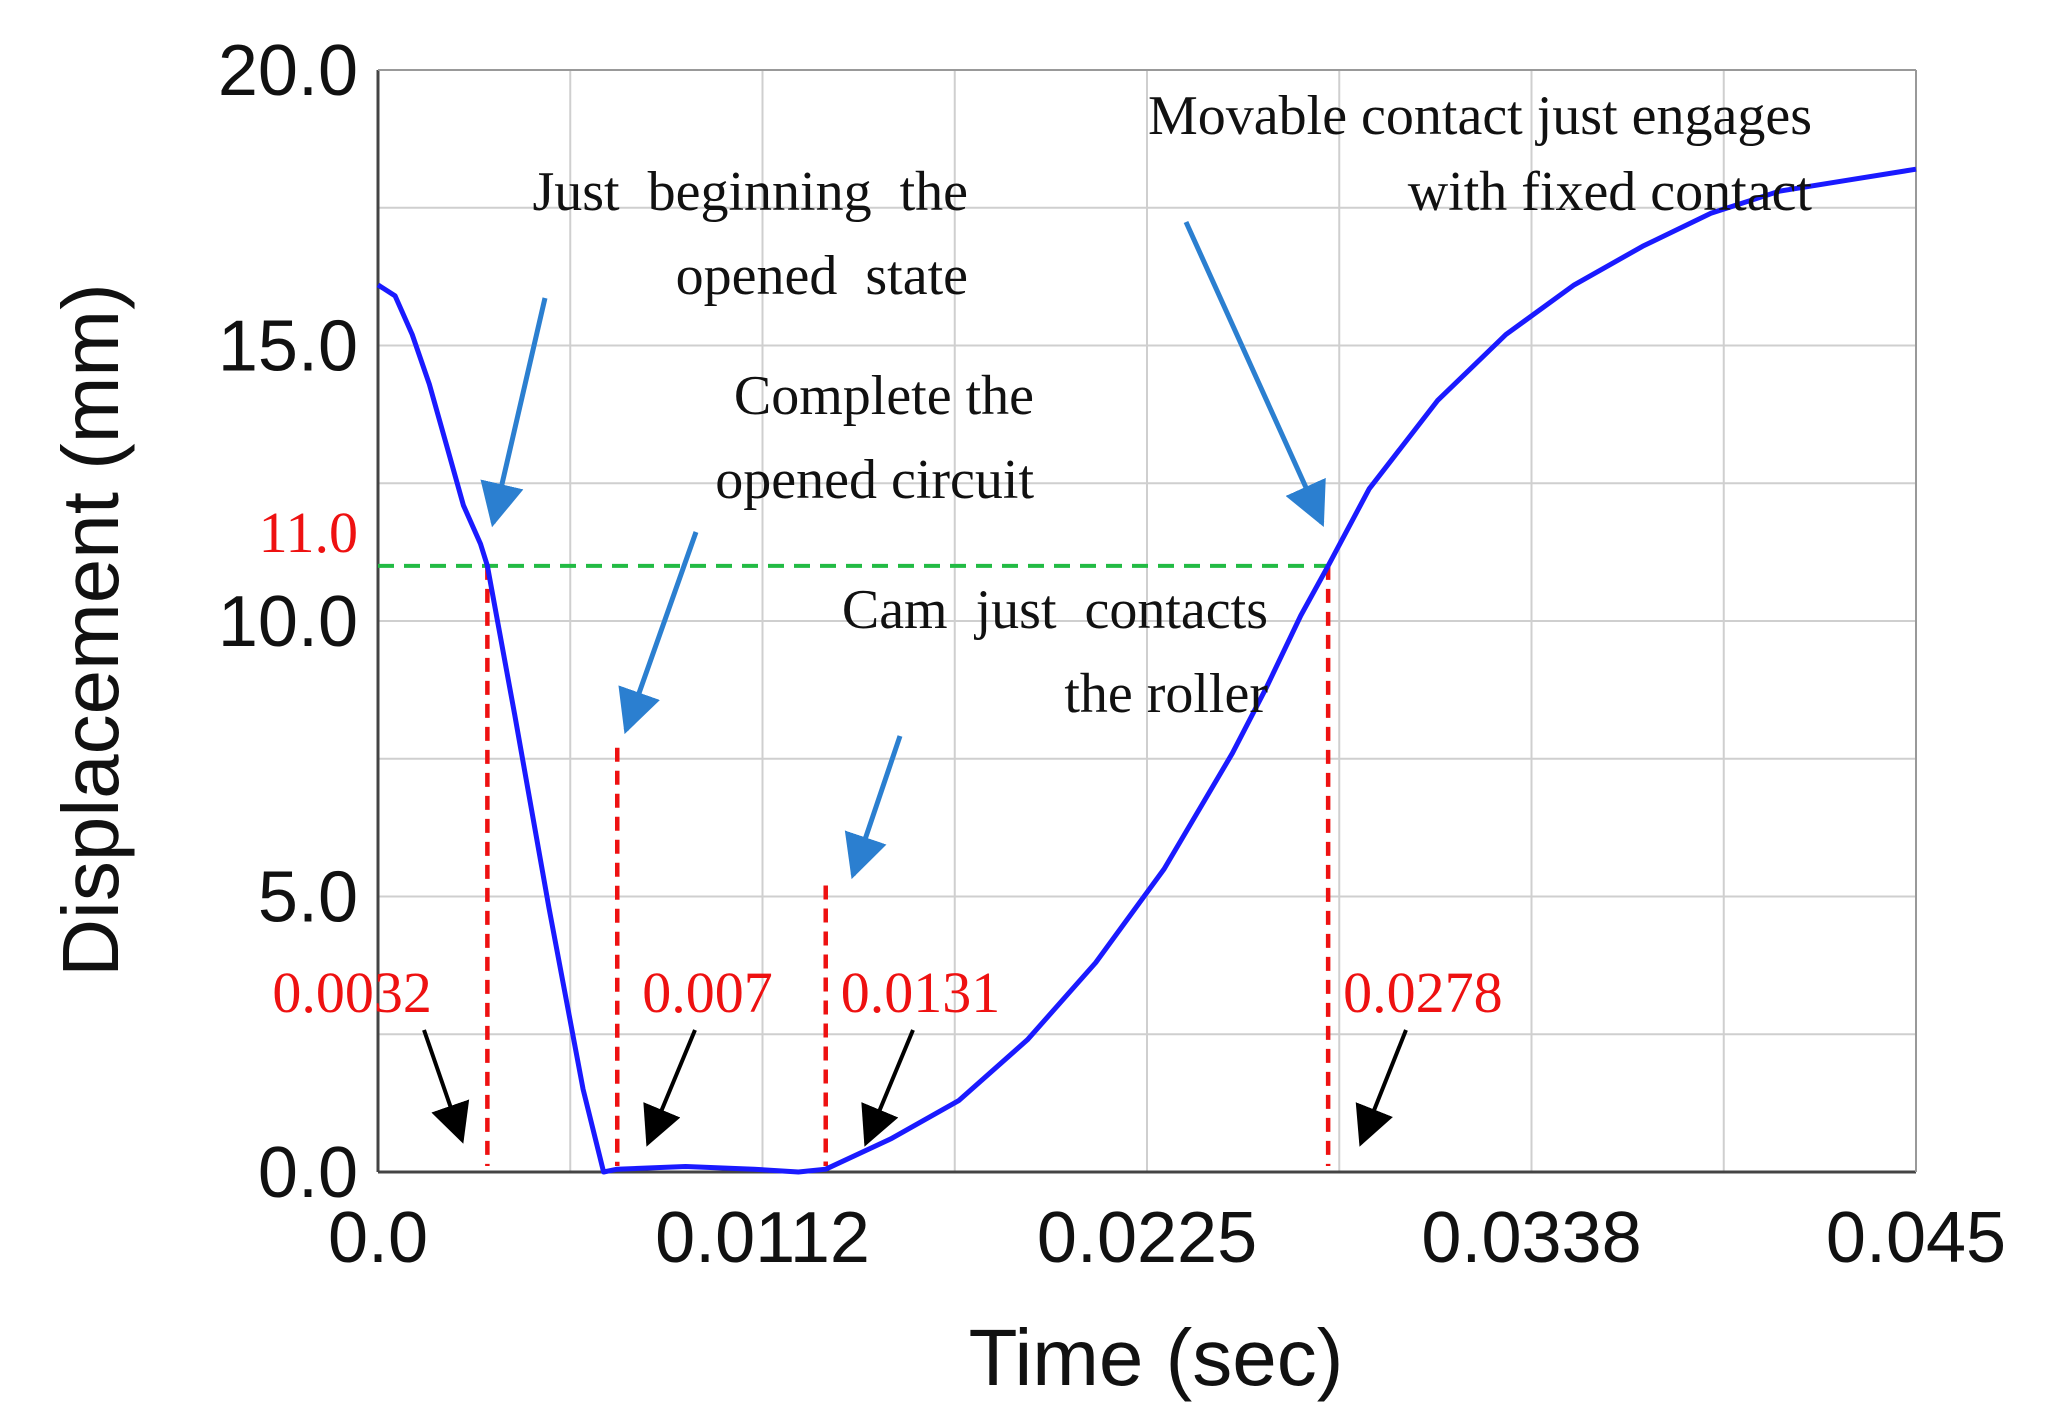 This screenshot has height=1425, width=2046. What do you see at coordinates (378, 1238) in the screenshot?
I see `x-tick-label: 0.0` at bounding box center [378, 1238].